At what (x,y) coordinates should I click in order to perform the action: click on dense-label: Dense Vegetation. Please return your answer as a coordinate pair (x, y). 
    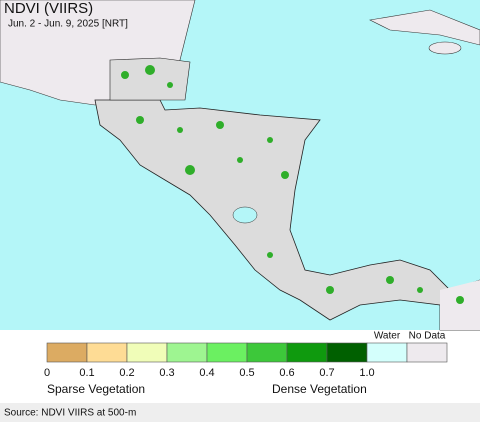
    Looking at the image, I should click on (319, 389).